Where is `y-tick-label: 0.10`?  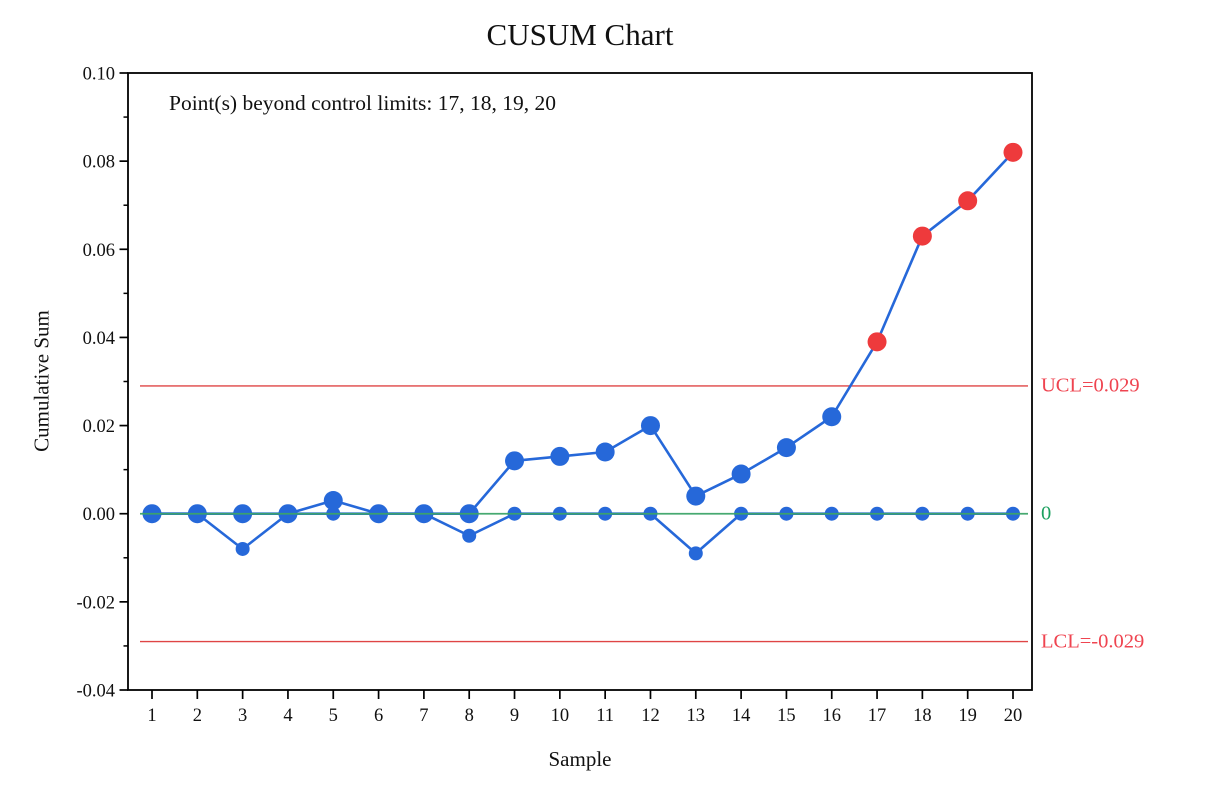 y-tick-label: 0.10 is located at coordinates (99, 75).